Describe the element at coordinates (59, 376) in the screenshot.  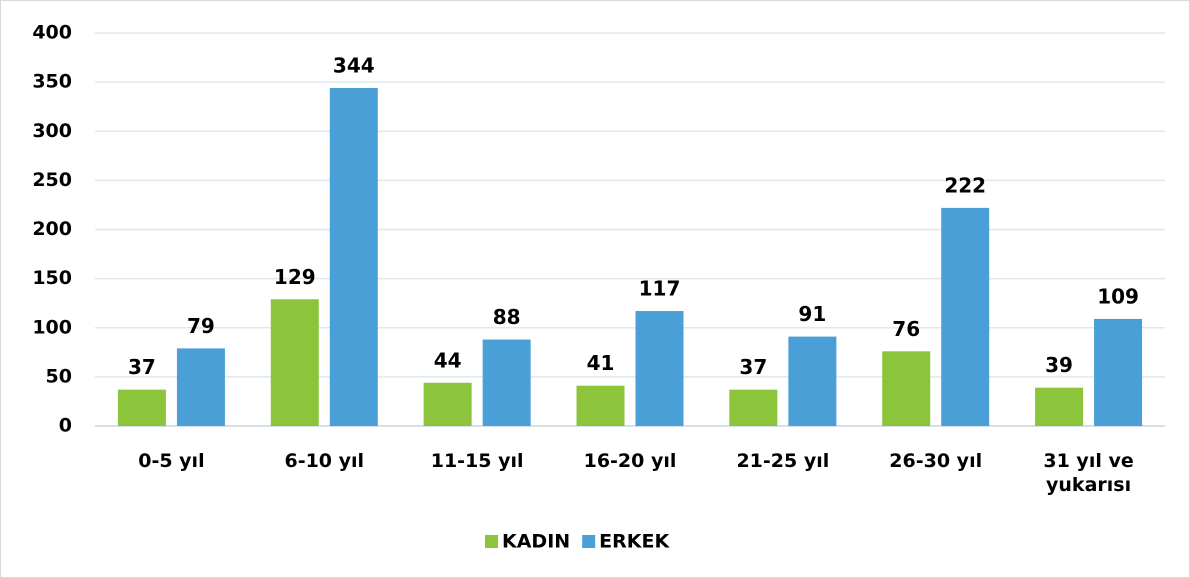
I see `y-tick-label: 50` at that location.